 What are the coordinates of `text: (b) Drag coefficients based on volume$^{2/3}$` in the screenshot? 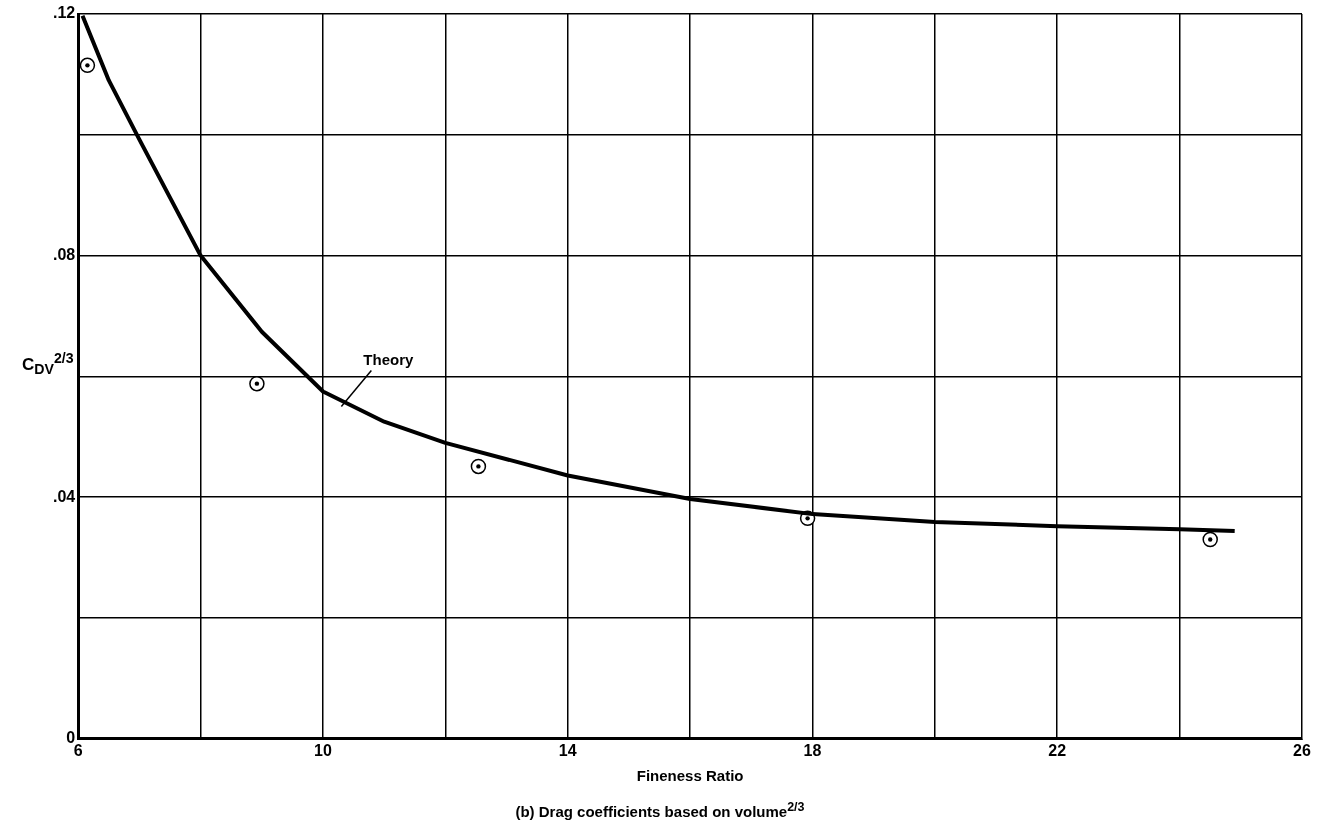 It's located at (660, 810).